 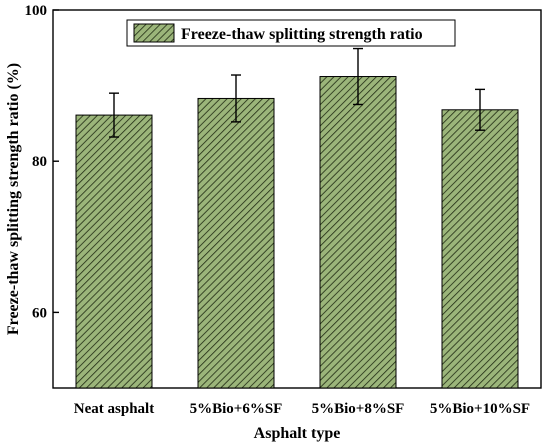 I want to click on y-axis-ticks: 60 80 100, so click(x=42, y=162).